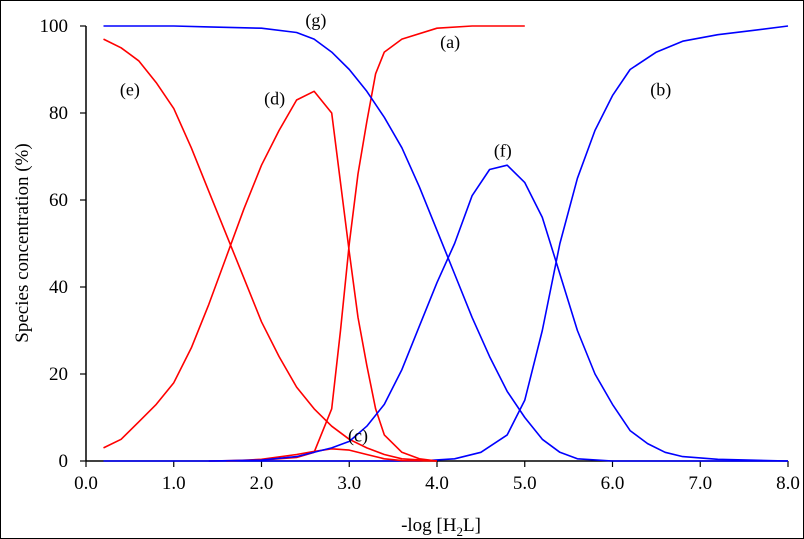 This screenshot has height=539, width=804. Describe the element at coordinates (459, 531) in the screenshot. I see `x-axis-label-subscript: 2` at that location.